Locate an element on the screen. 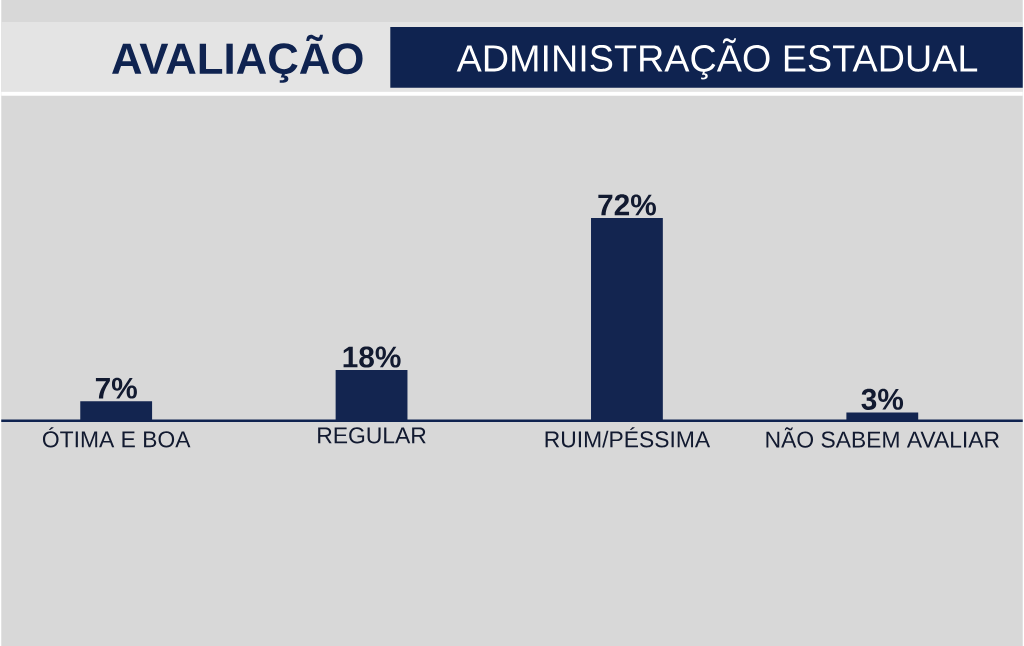  x-tick-label: RUIM/PÉSSIMA is located at coordinates (628, 437).